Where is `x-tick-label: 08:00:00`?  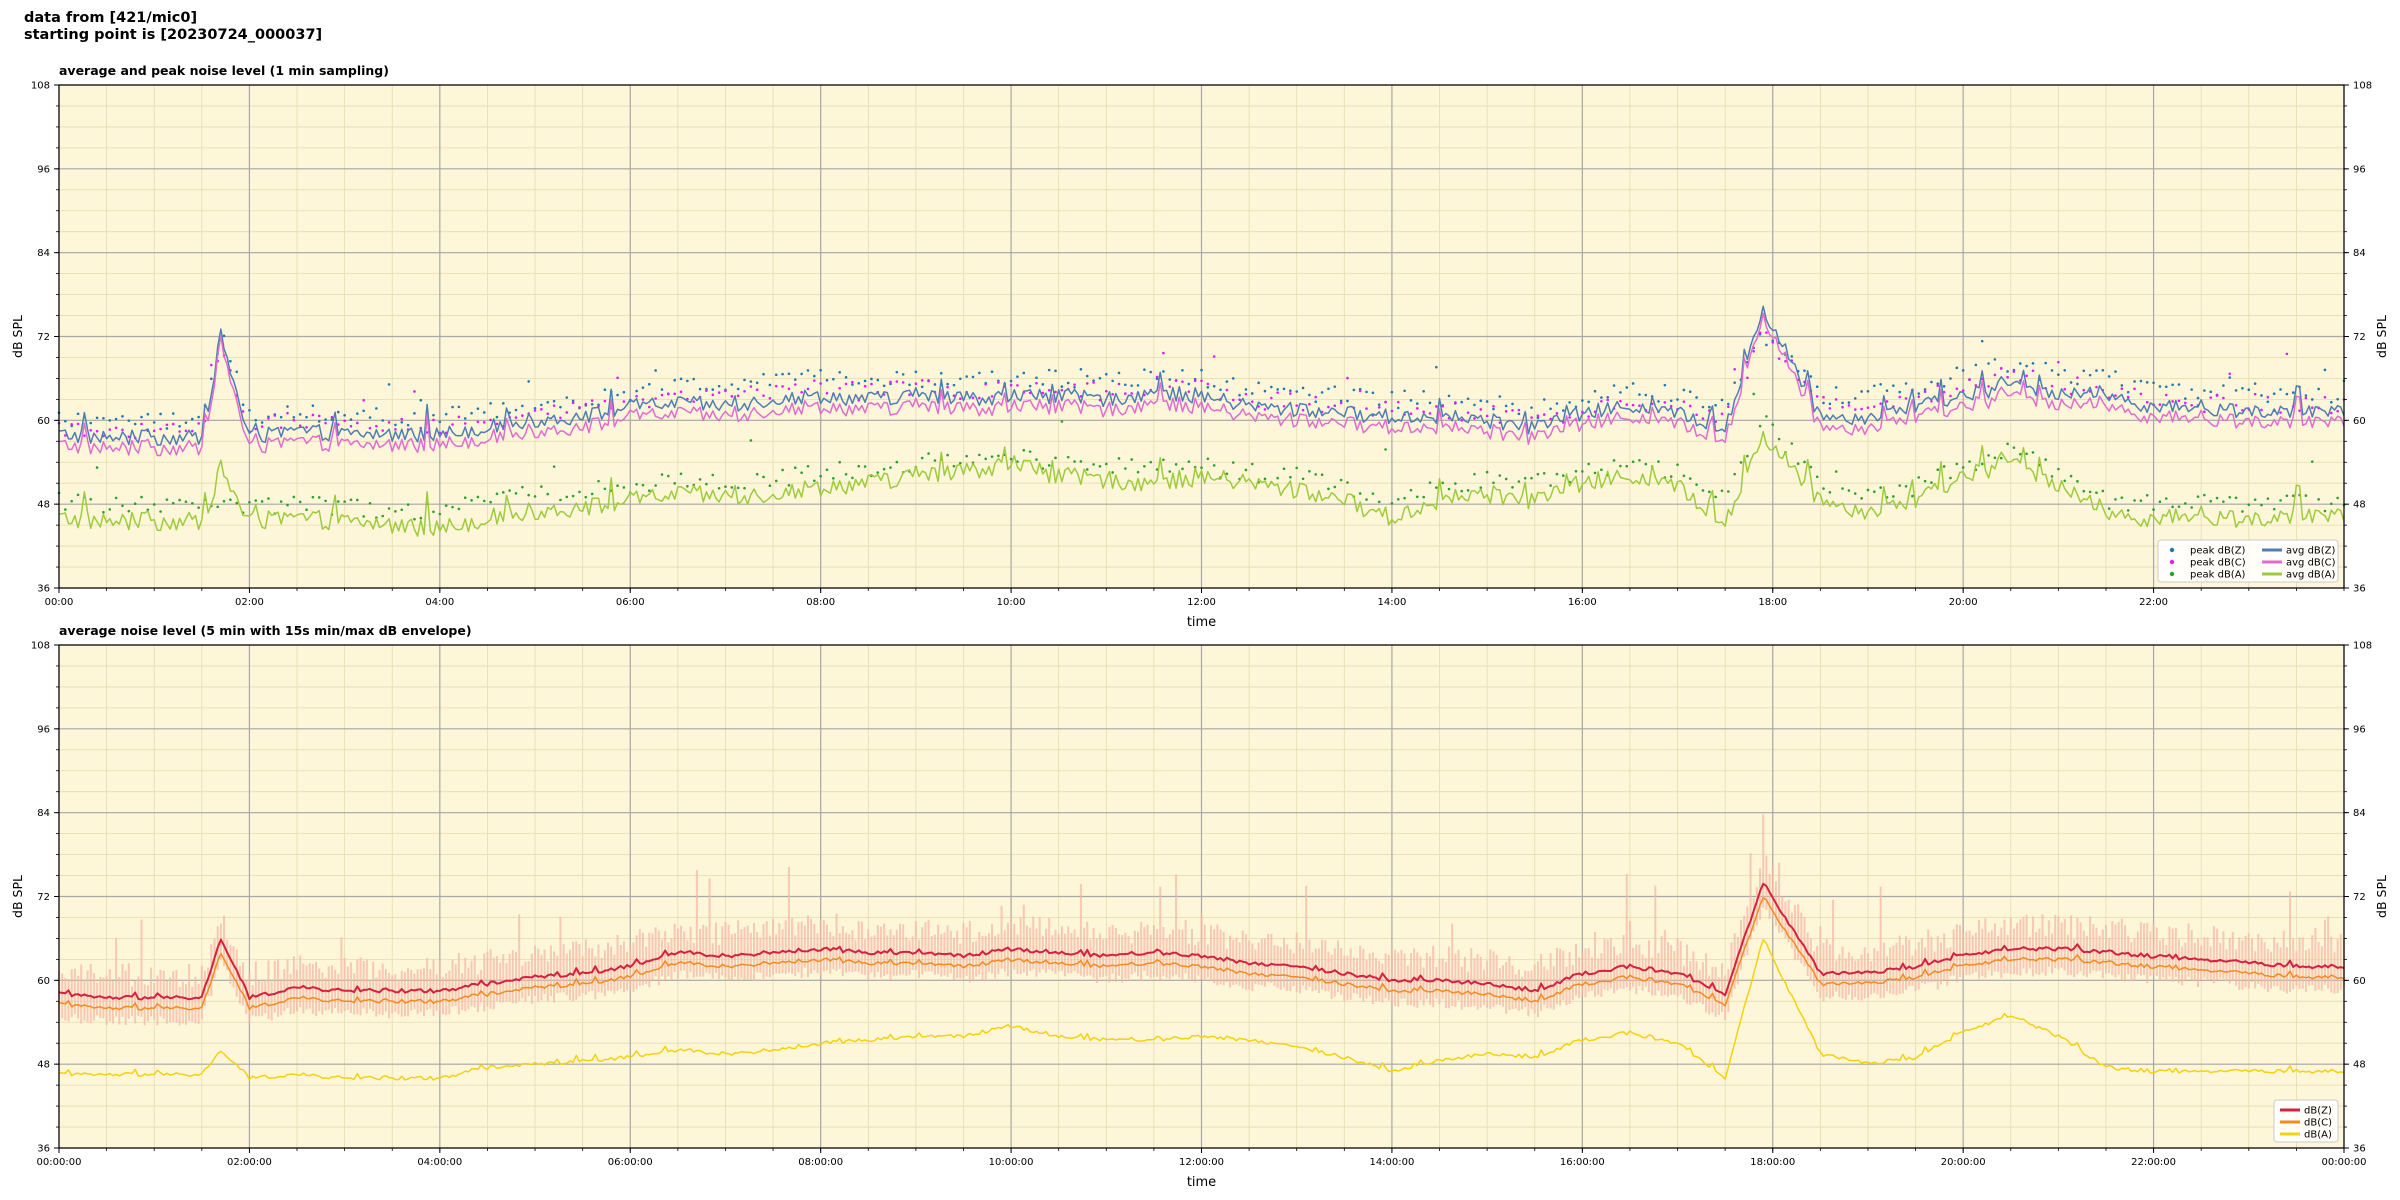 x-tick-label: 08:00:00 is located at coordinates (820, 1162).